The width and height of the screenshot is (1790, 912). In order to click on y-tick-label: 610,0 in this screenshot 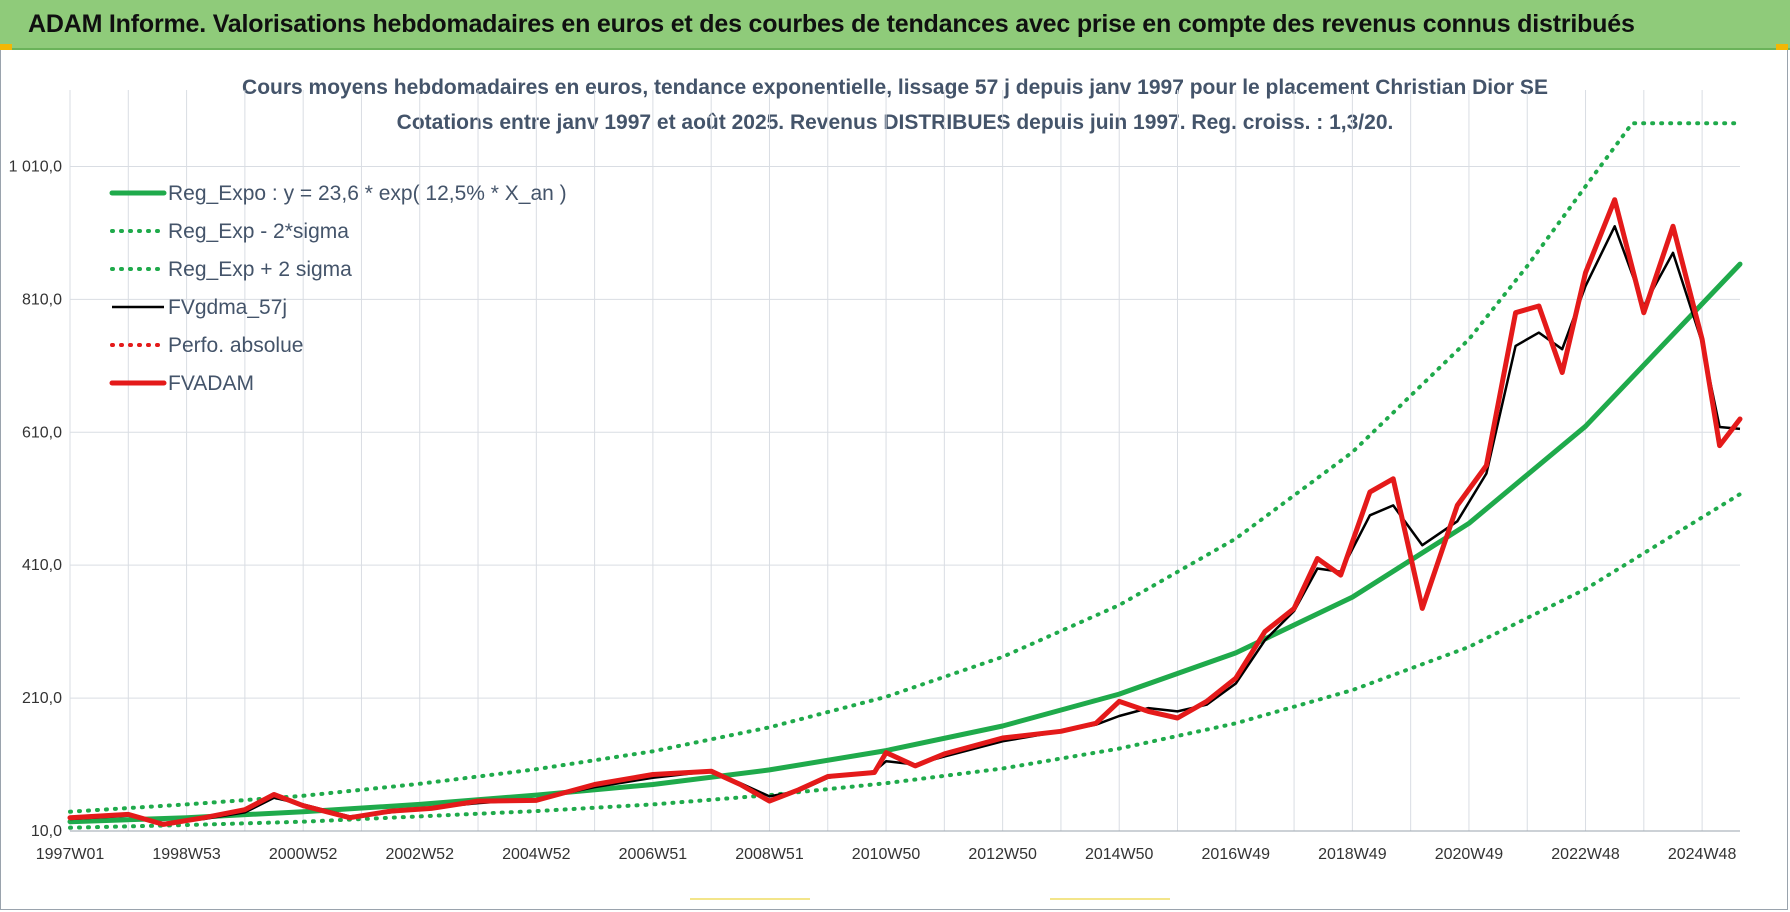, I will do `click(42, 432)`.